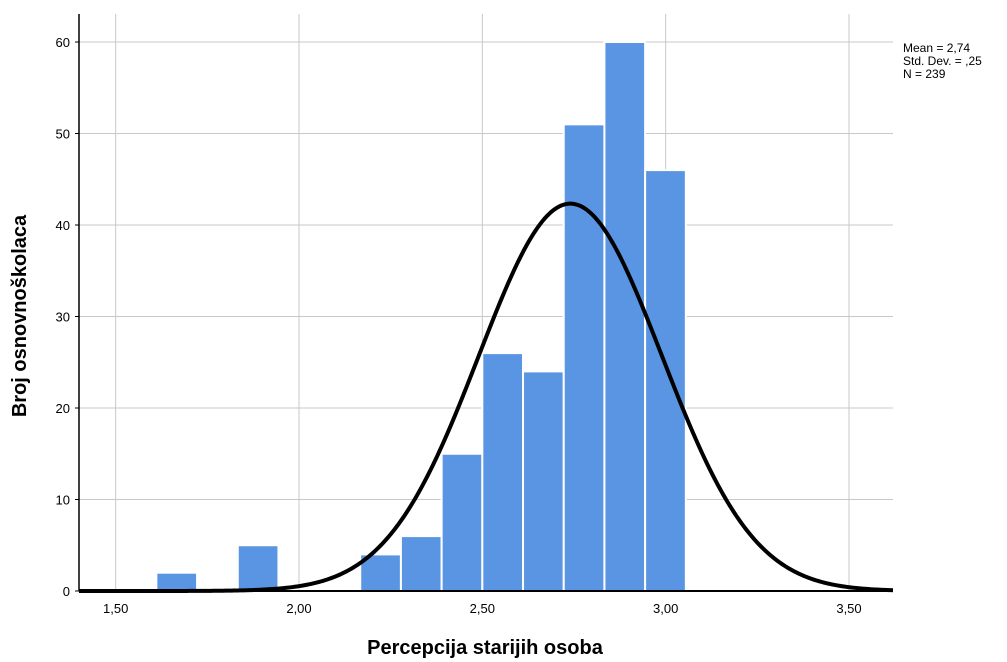 Image resolution: width=1007 pixels, height=662 pixels. What do you see at coordinates (63, 134) in the screenshot?
I see `y-tick-label-5: 50` at bounding box center [63, 134].